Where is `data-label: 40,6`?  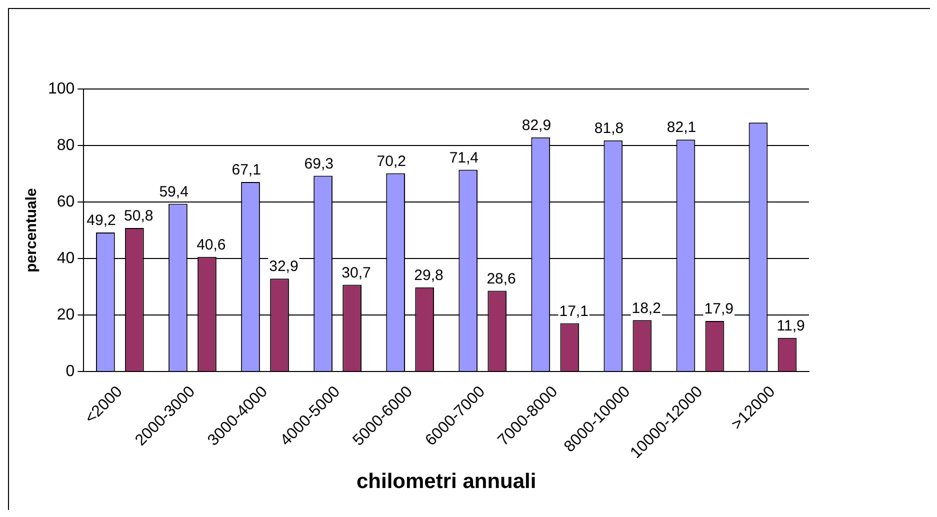 data-label: 40,6 is located at coordinates (211, 245).